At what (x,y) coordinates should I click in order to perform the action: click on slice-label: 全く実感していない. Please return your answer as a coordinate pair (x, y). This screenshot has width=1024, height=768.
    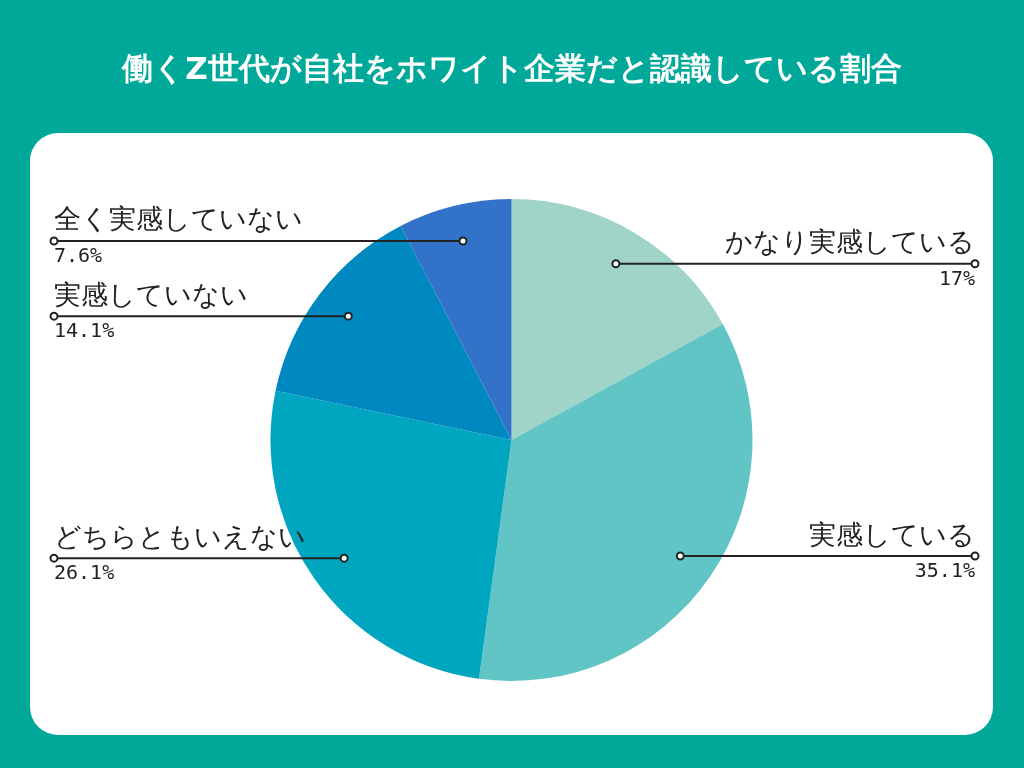
    Looking at the image, I should click on (178, 219).